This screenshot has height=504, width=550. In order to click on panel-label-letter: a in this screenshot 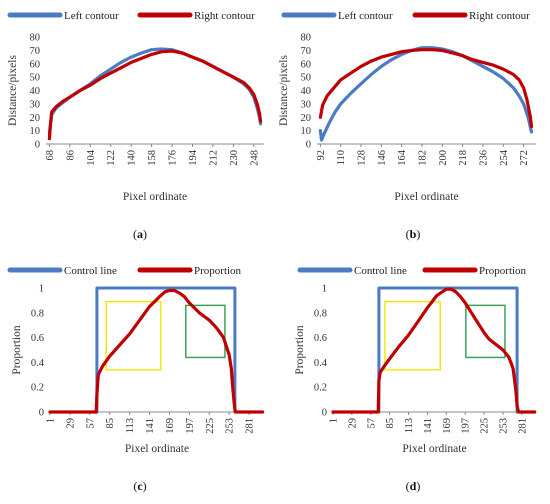, I will do `click(140, 234)`.